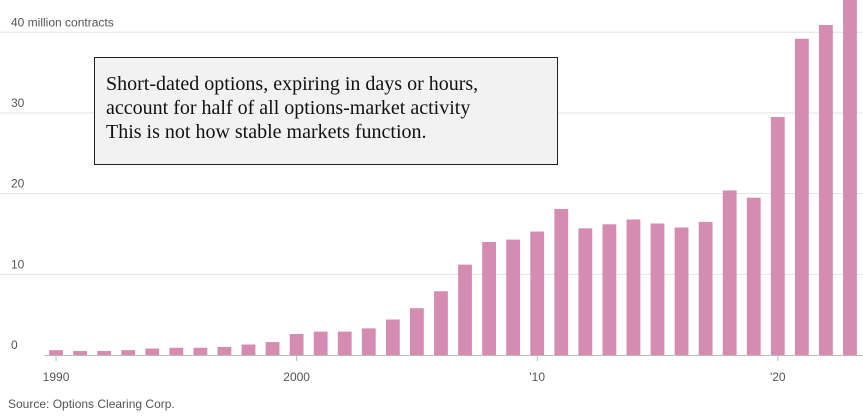  What do you see at coordinates (778, 377) in the screenshot?
I see `x-tick-label: '20` at bounding box center [778, 377].